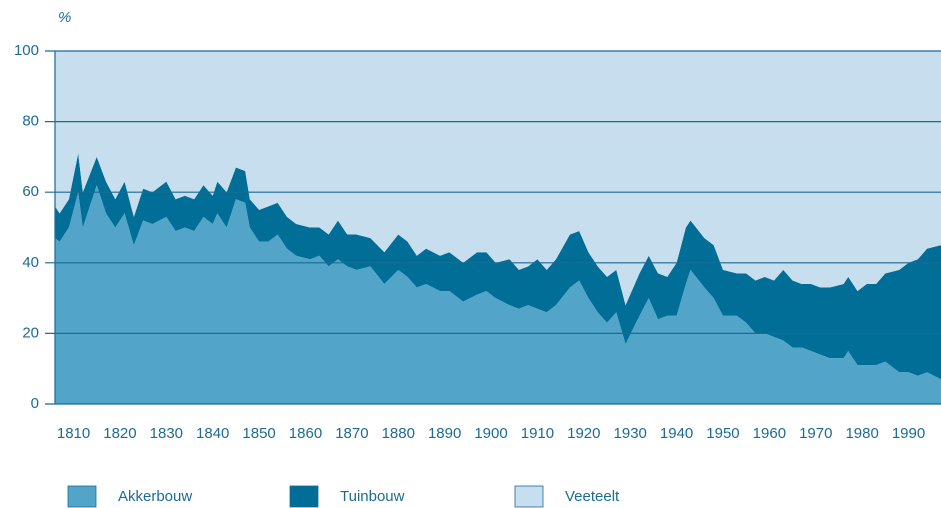 Image resolution: width=941 pixels, height=508 pixels. Describe the element at coordinates (119, 433) in the screenshot. I see `x-tick-label: 1820` at that location.